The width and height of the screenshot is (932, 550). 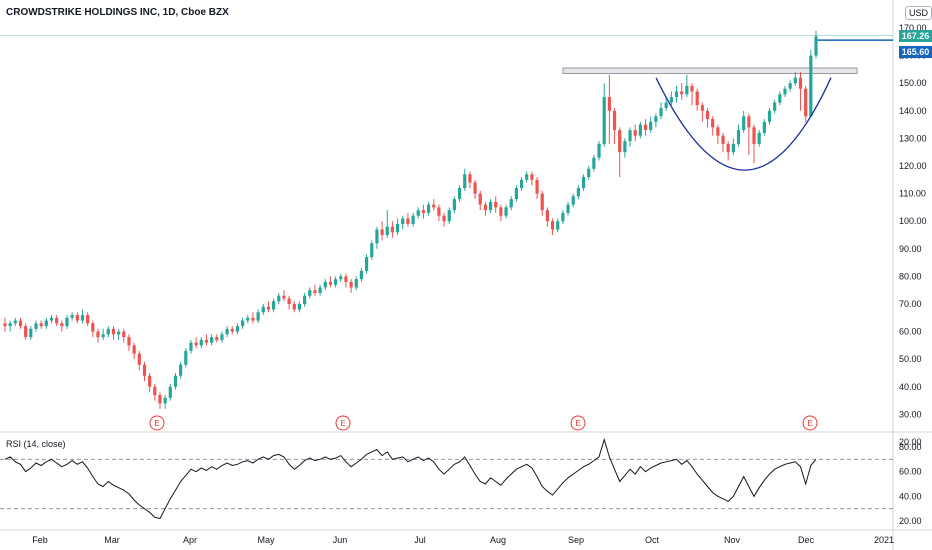 I want to click on price-tick-label: 30.00, so click(x=910, y=414).